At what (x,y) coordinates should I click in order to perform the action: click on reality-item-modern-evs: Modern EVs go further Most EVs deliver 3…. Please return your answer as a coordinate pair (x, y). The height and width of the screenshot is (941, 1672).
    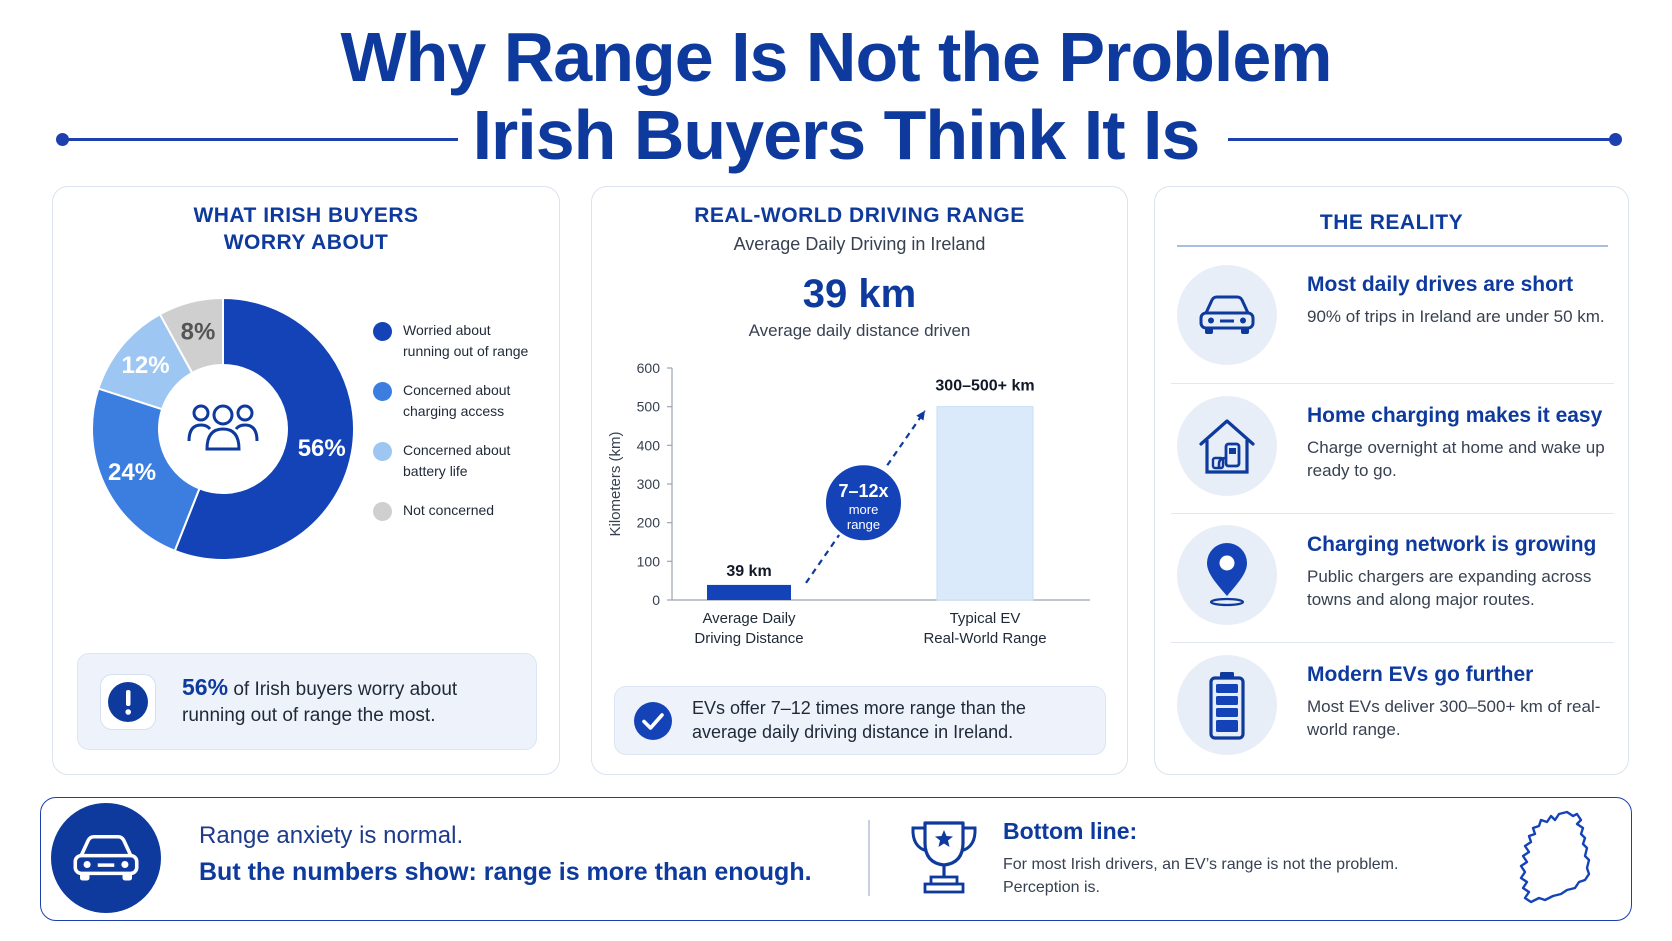
    Looking at the image, I should click on (1392, 708).